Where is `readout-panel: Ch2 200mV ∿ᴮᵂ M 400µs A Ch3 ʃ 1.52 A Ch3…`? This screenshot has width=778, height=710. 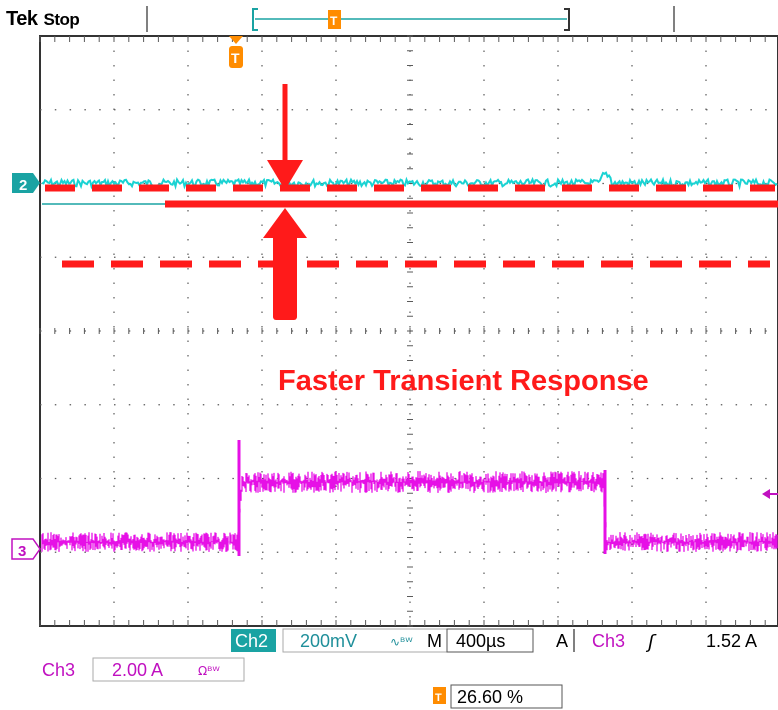
readout-panel: Ch2 200mV ∿ᴮᵂ M 400µs A Ch3 ʃ 1.52 A Ch3… is located at coordinates (399, 668).